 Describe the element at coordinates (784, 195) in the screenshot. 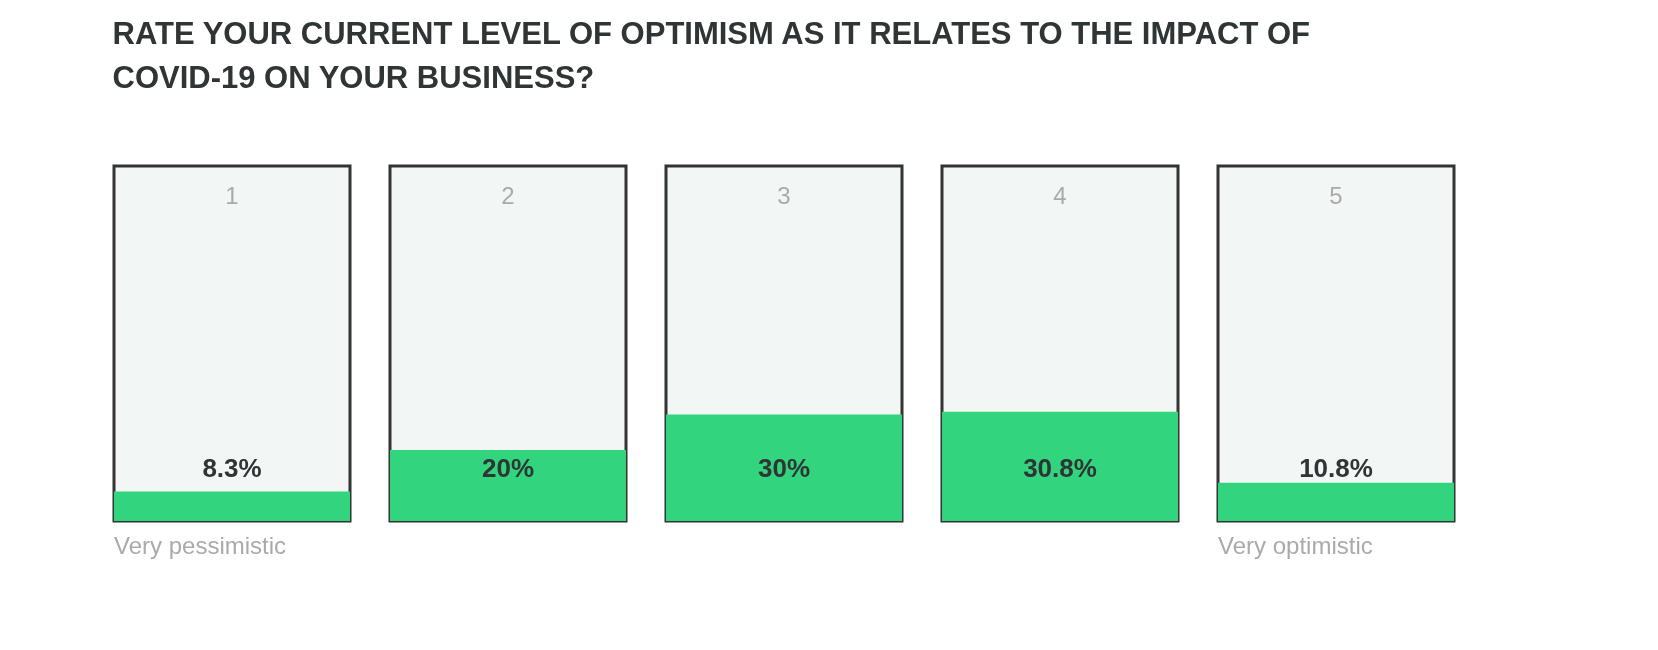

I see `x-tick-label: 3` at that location.